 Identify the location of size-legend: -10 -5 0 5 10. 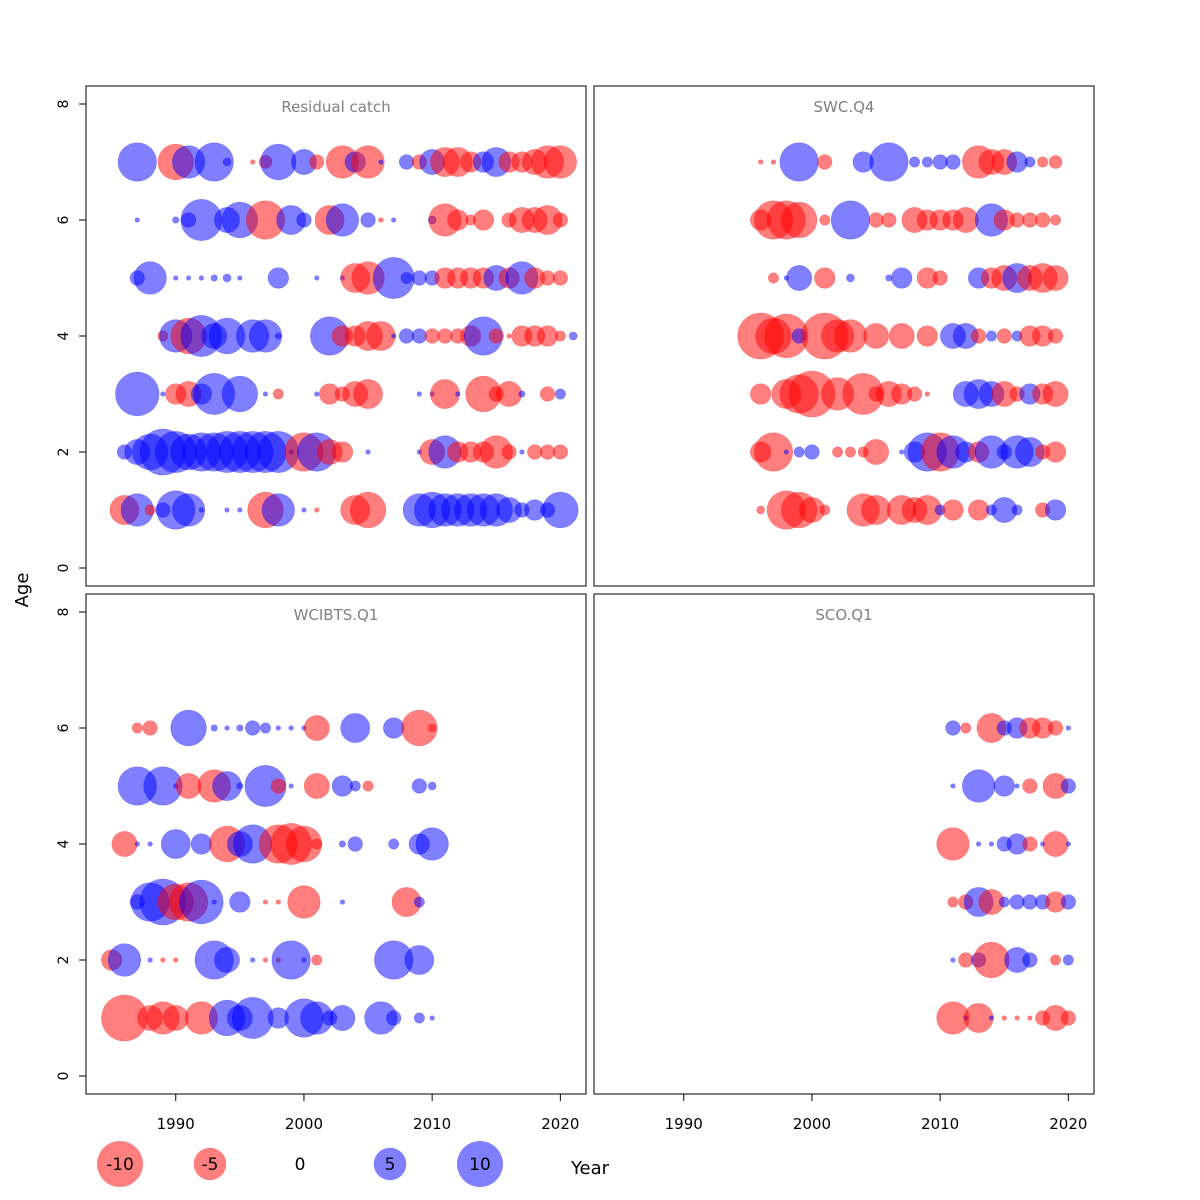
(300, 1164).